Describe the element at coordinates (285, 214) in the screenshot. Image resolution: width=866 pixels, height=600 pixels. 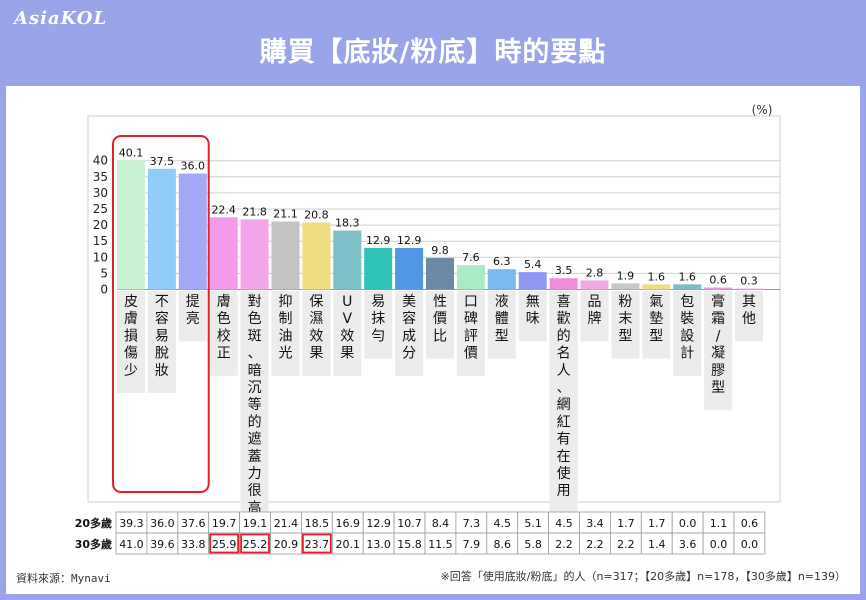
I see `bar-value-label: 21.1` at that location.